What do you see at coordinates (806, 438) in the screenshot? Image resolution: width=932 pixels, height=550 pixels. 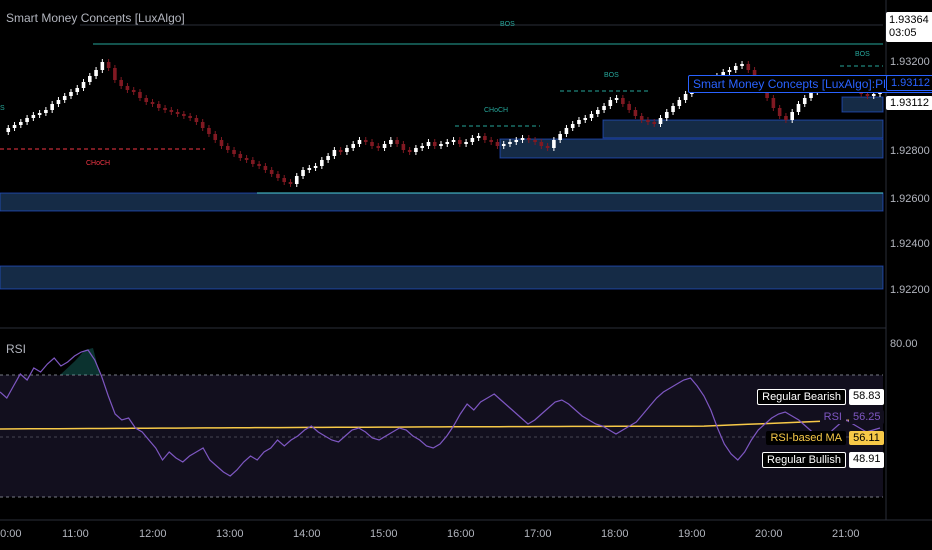 I see `legend-name: RSI-based MA` at bounding box center [806, 438].